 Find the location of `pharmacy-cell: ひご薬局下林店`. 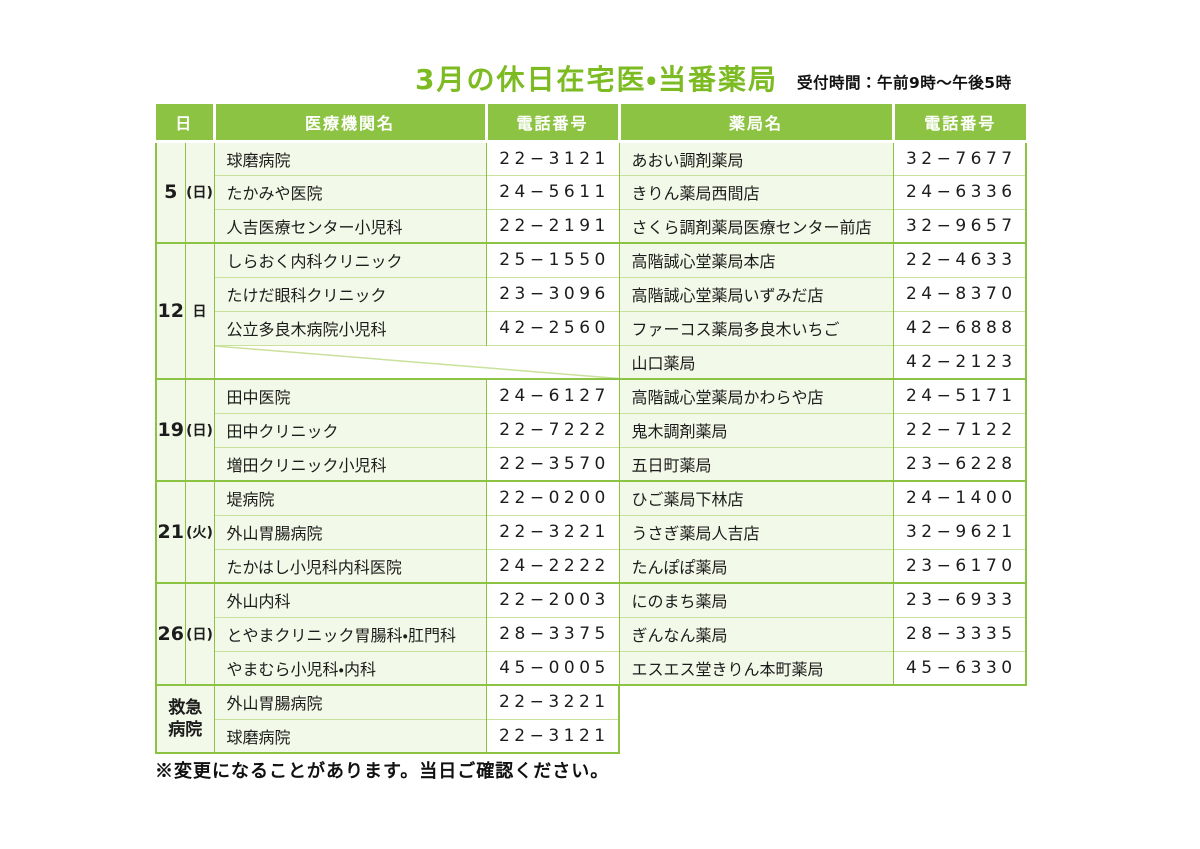

pharmacy-cell: ひご薬局下林店 is located at coordinates (756, 497).